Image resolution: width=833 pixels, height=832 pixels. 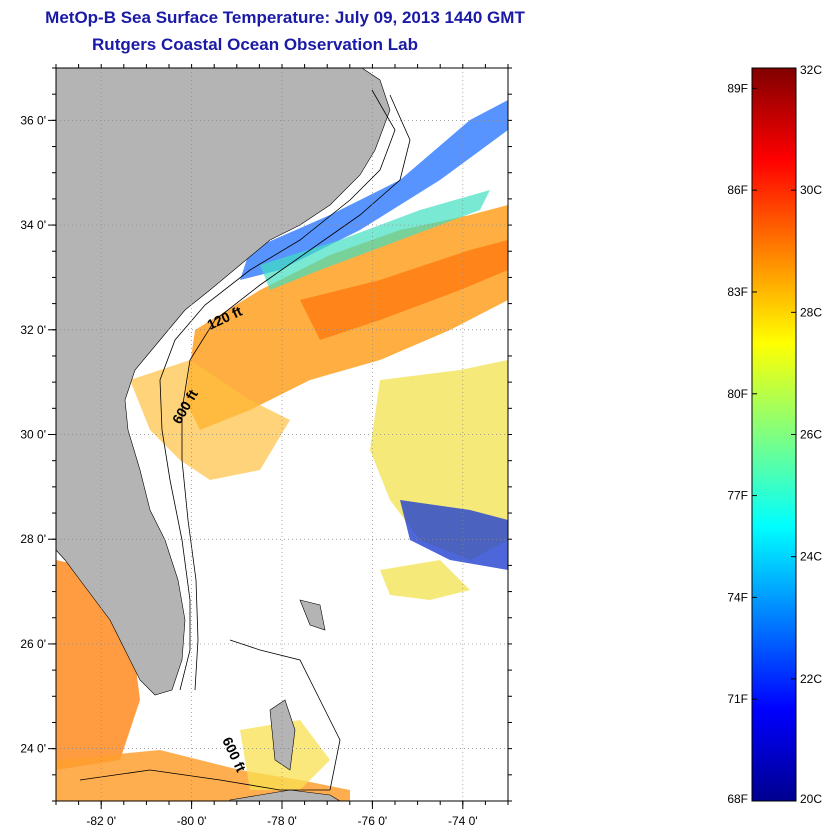 I want to click on sst-patch-offshore-warm, so click(x=404, y=290).